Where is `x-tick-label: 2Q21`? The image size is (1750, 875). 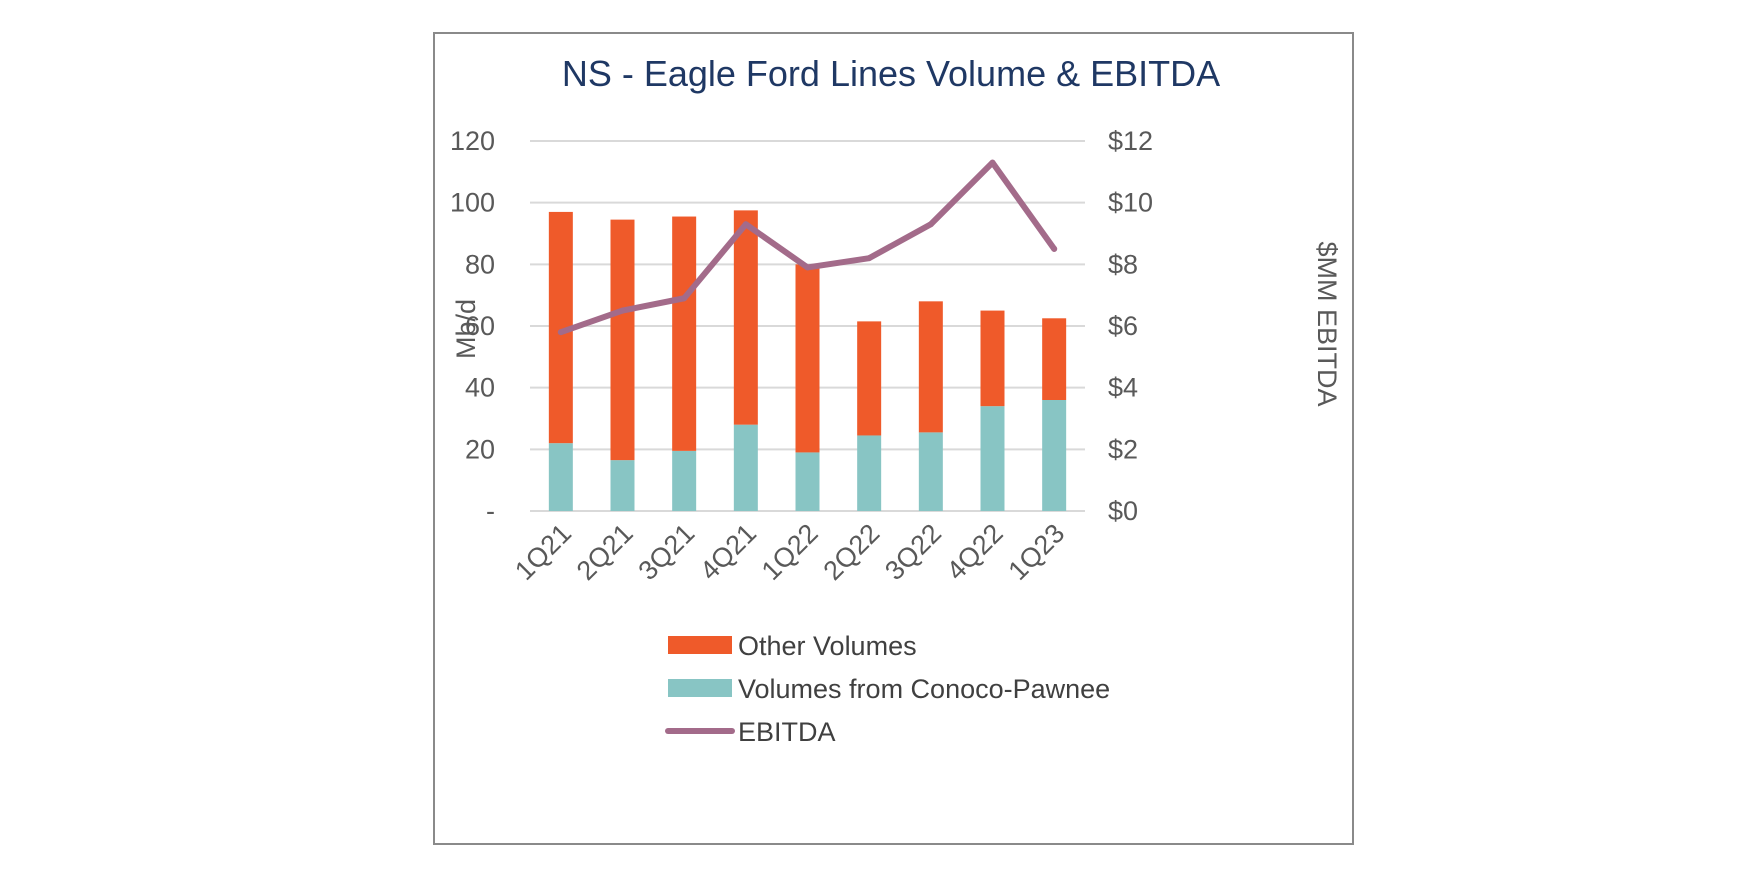 x-tick-label: 2Q21 is located at coordinates (605, 552).